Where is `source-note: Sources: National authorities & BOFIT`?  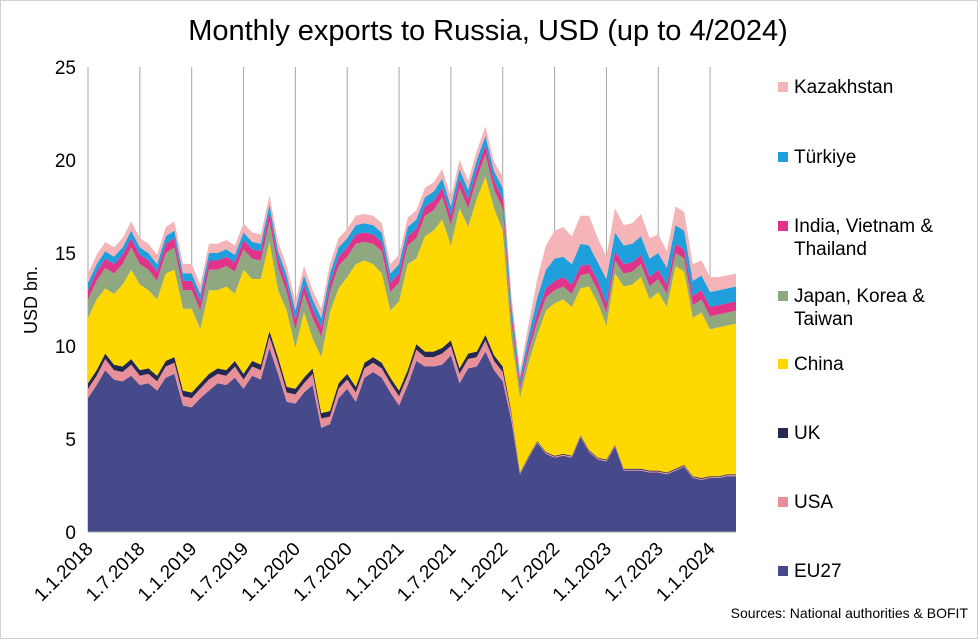
source-note: Sources: National authorities & BOFIT is located at coordinates (850, 613).